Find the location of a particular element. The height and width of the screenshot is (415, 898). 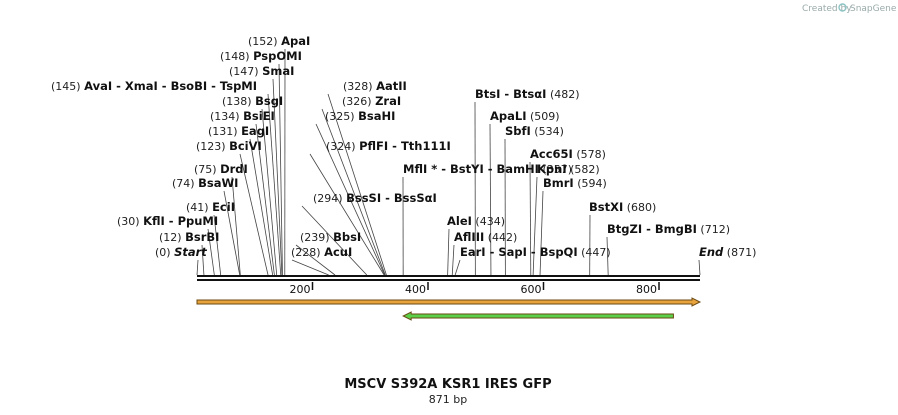

site-label: BstXI (680) is located at coordinates (622, 207).